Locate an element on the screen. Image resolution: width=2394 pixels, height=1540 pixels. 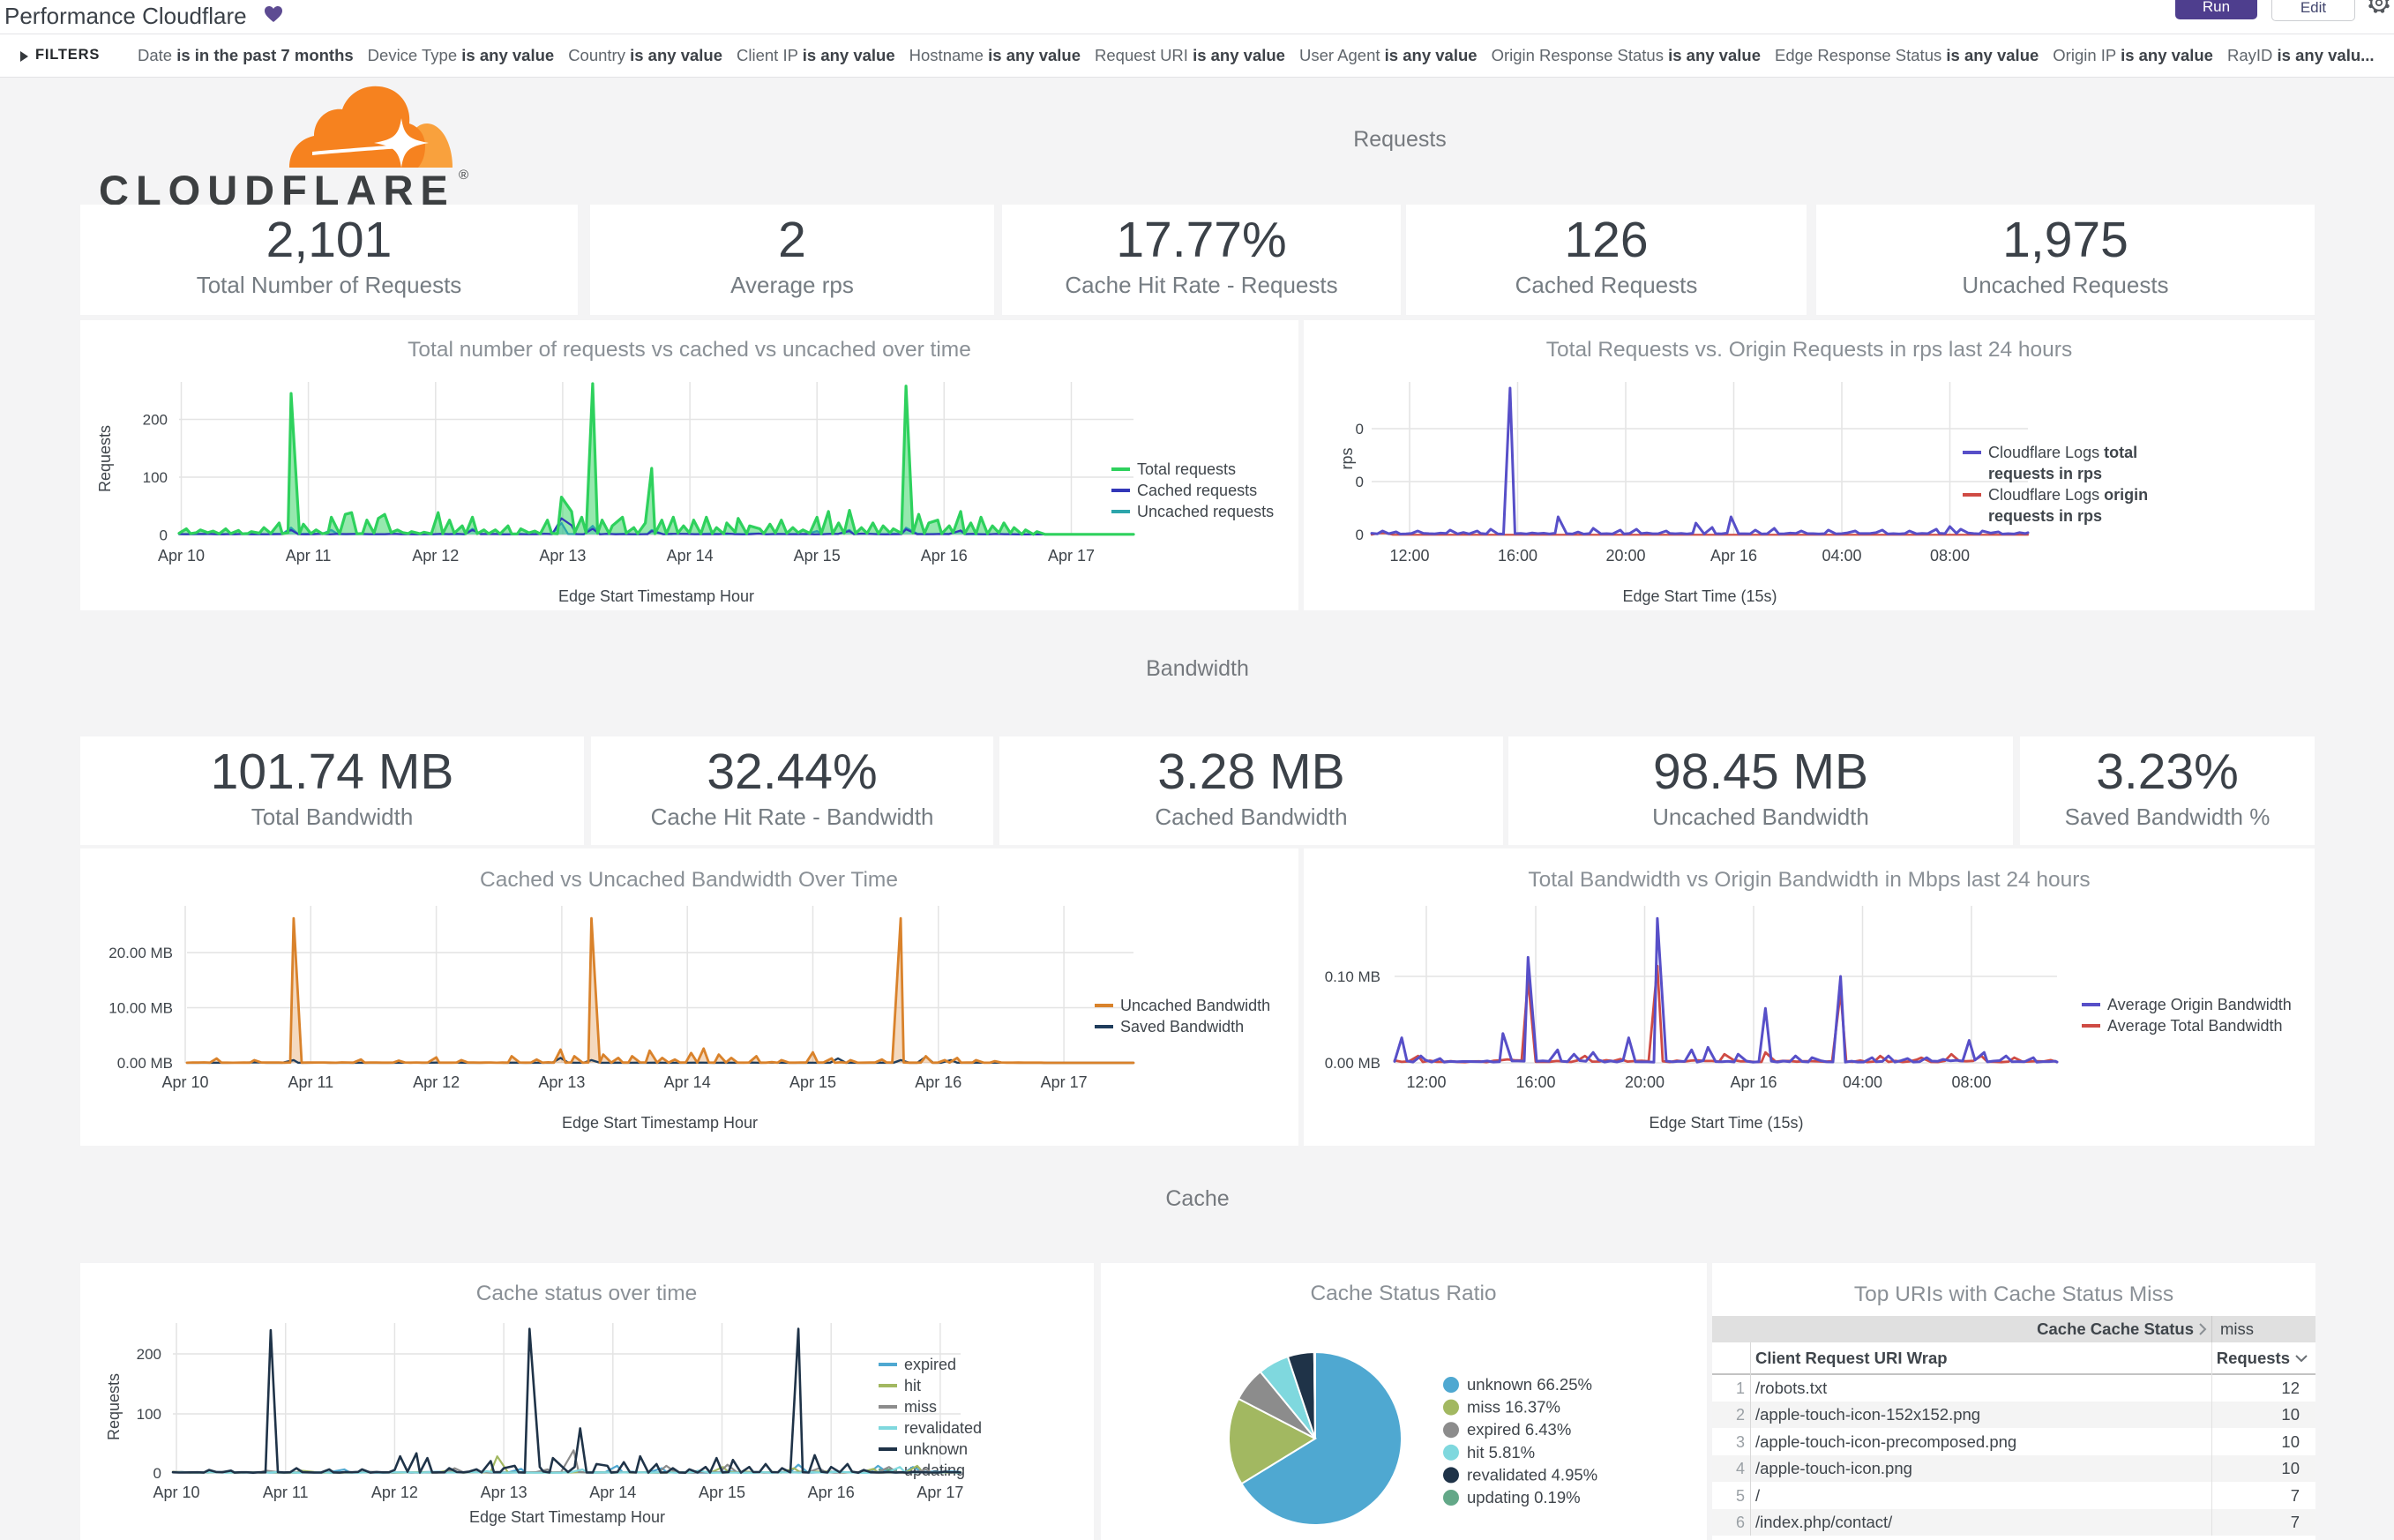
svg-text: hit 5.81% is located at coordinates (1501, 1452).